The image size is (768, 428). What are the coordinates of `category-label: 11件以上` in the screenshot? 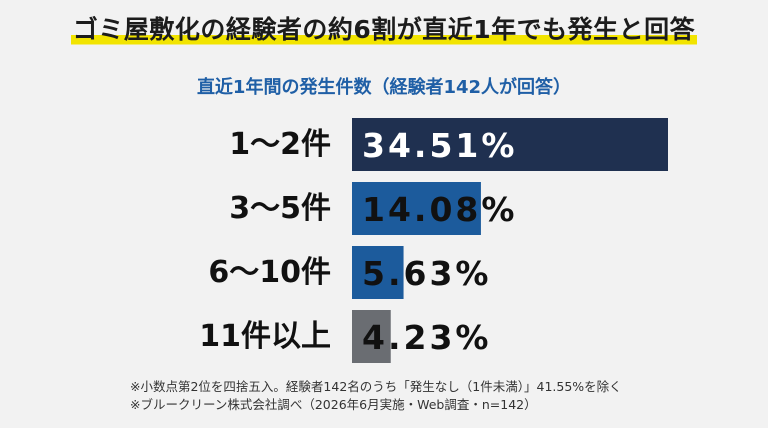 It's located at (265, 336).